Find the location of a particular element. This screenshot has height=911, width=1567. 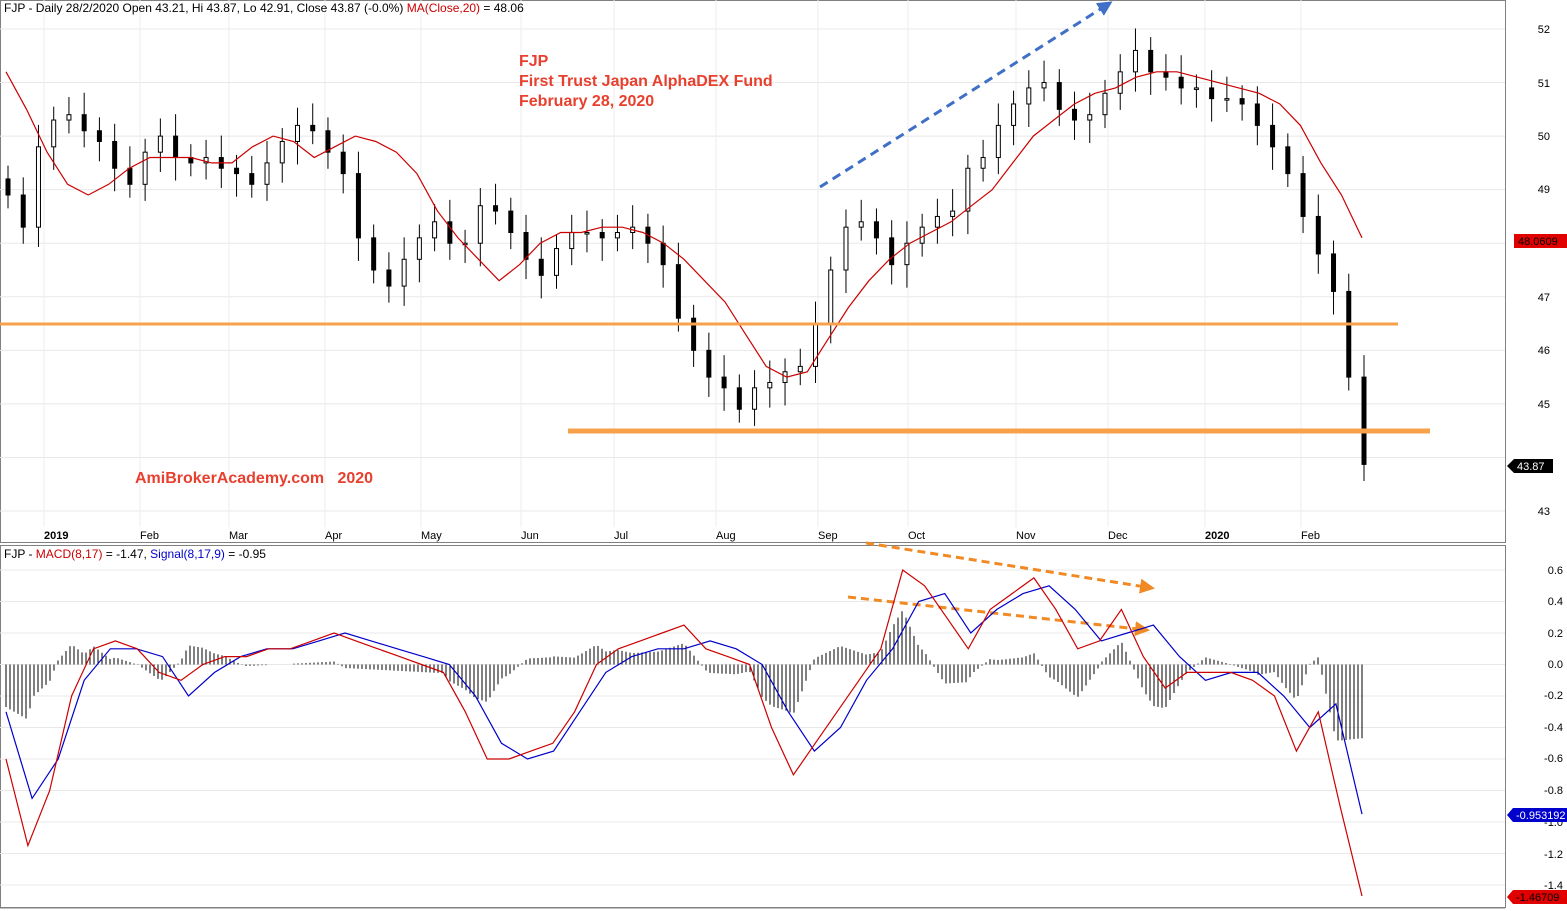

ma-header-value: = 48.06 is located at coordinates (502, 8).